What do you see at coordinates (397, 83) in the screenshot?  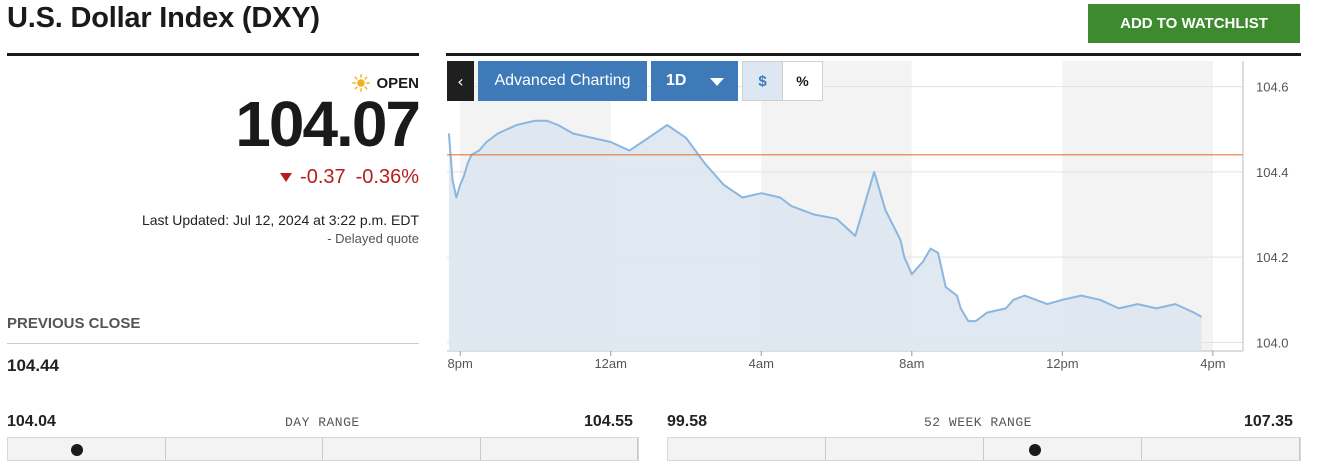 I see `status-label: OPEN` at bounding box center [397, 83].